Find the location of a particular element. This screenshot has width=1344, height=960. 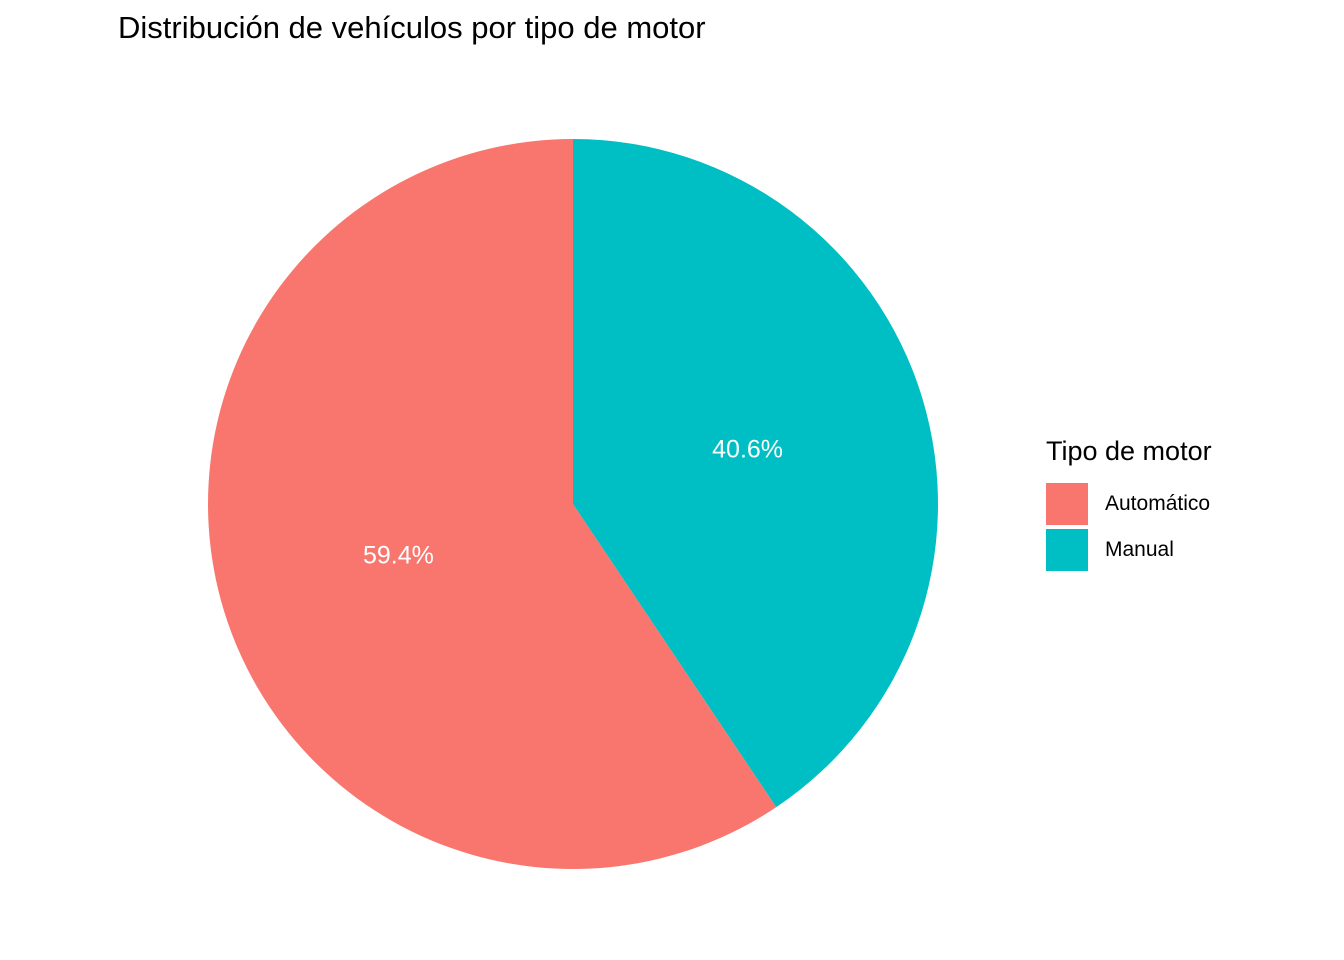

legend-label-1: Automático is located at coordinates (1158, 503).